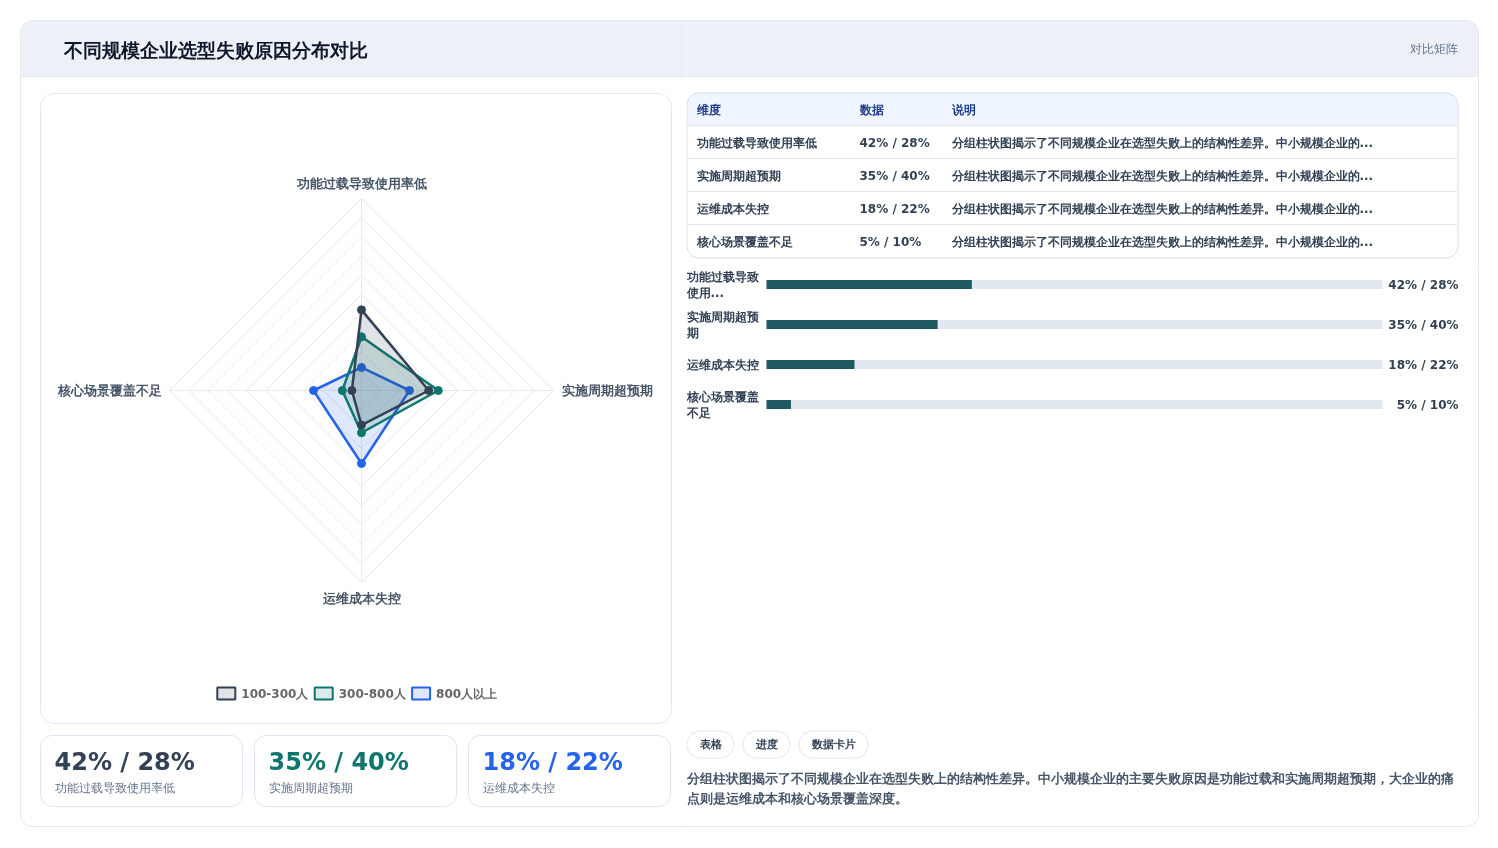  I want to click on y-tick-label: 运维成本失控, so click(722, 364).